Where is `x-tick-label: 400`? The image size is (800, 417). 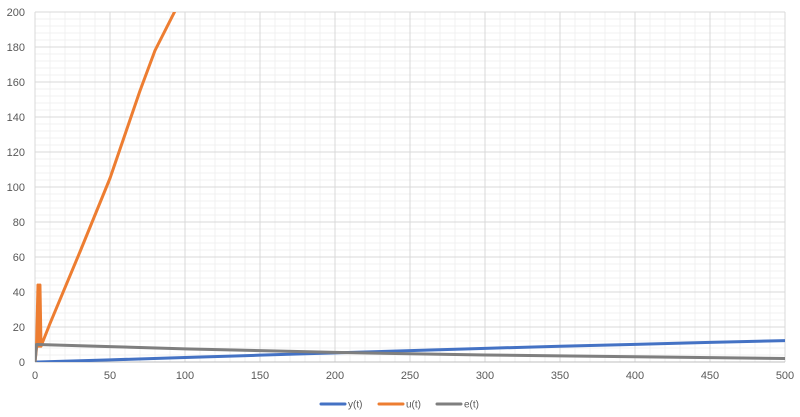
x-tick-label: 400 is located at coordinates (635, 376).